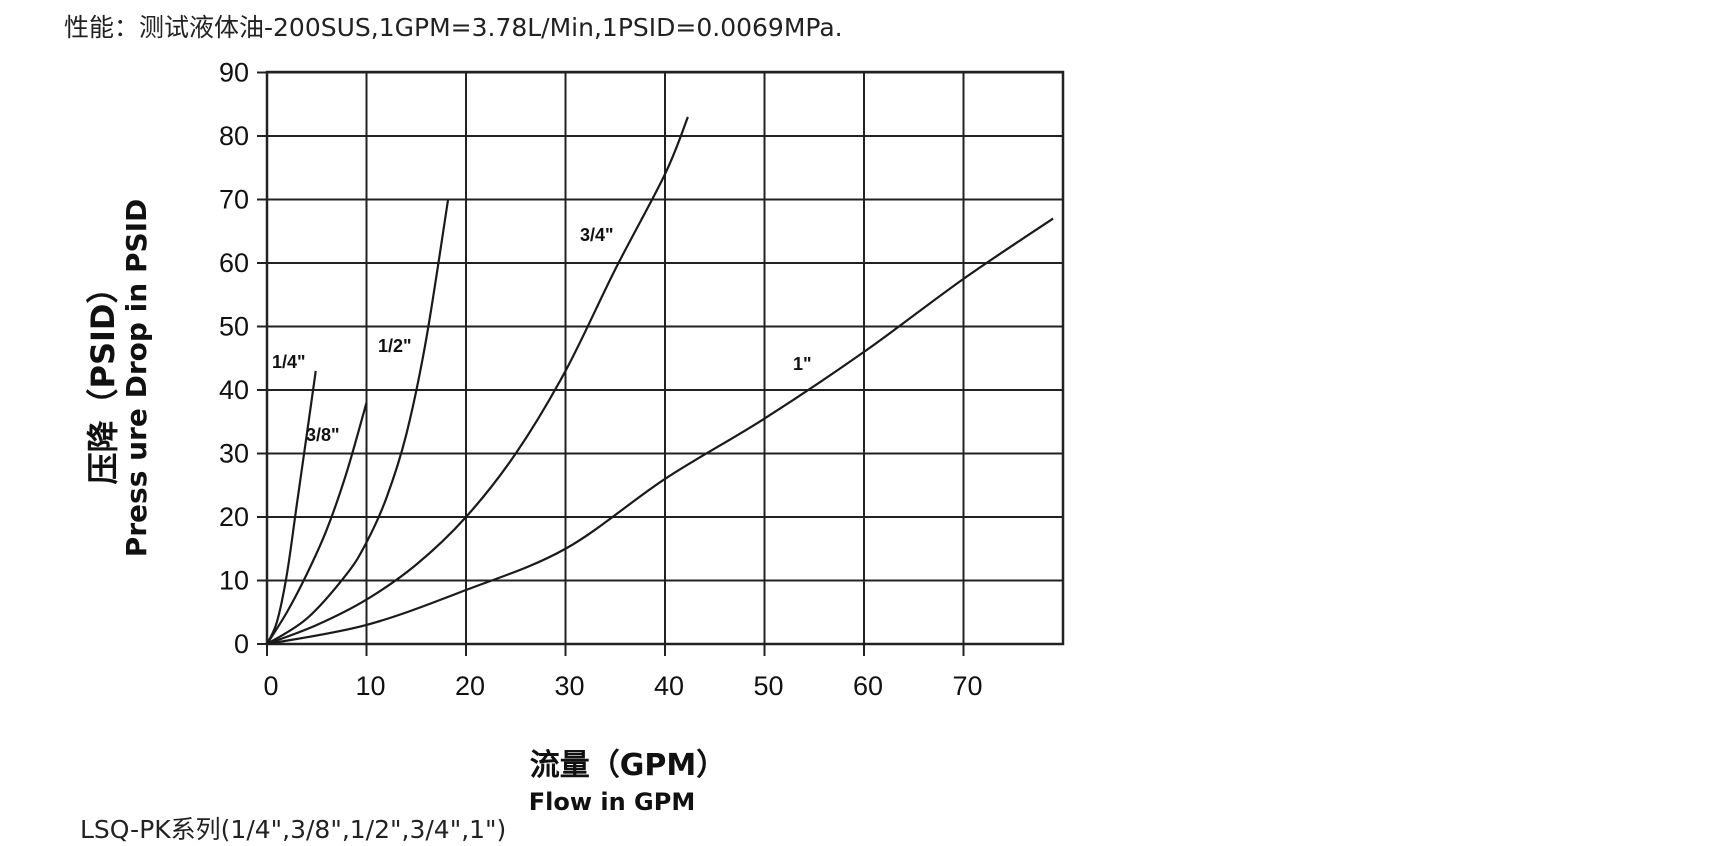 This screenshot has height=846, width=1722. I want to click on y-tick-label: 80, so click(234, 136).